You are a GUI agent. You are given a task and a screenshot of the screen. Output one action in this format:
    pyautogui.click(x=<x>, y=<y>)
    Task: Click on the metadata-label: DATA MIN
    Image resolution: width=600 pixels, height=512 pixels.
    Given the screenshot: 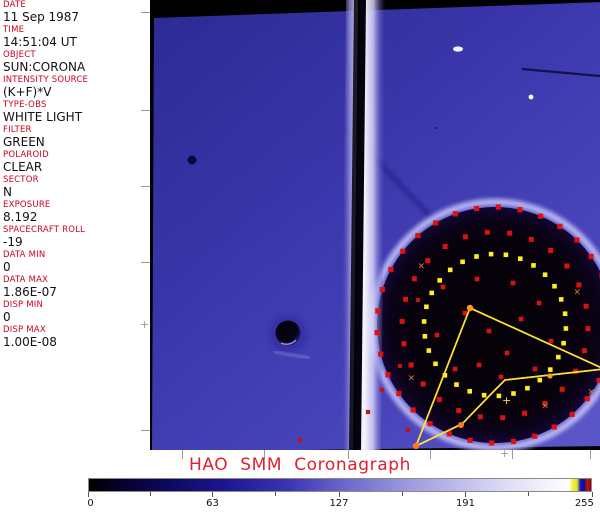 What is the action you would take?
    pyautogui.click(x=24, y=255)
    